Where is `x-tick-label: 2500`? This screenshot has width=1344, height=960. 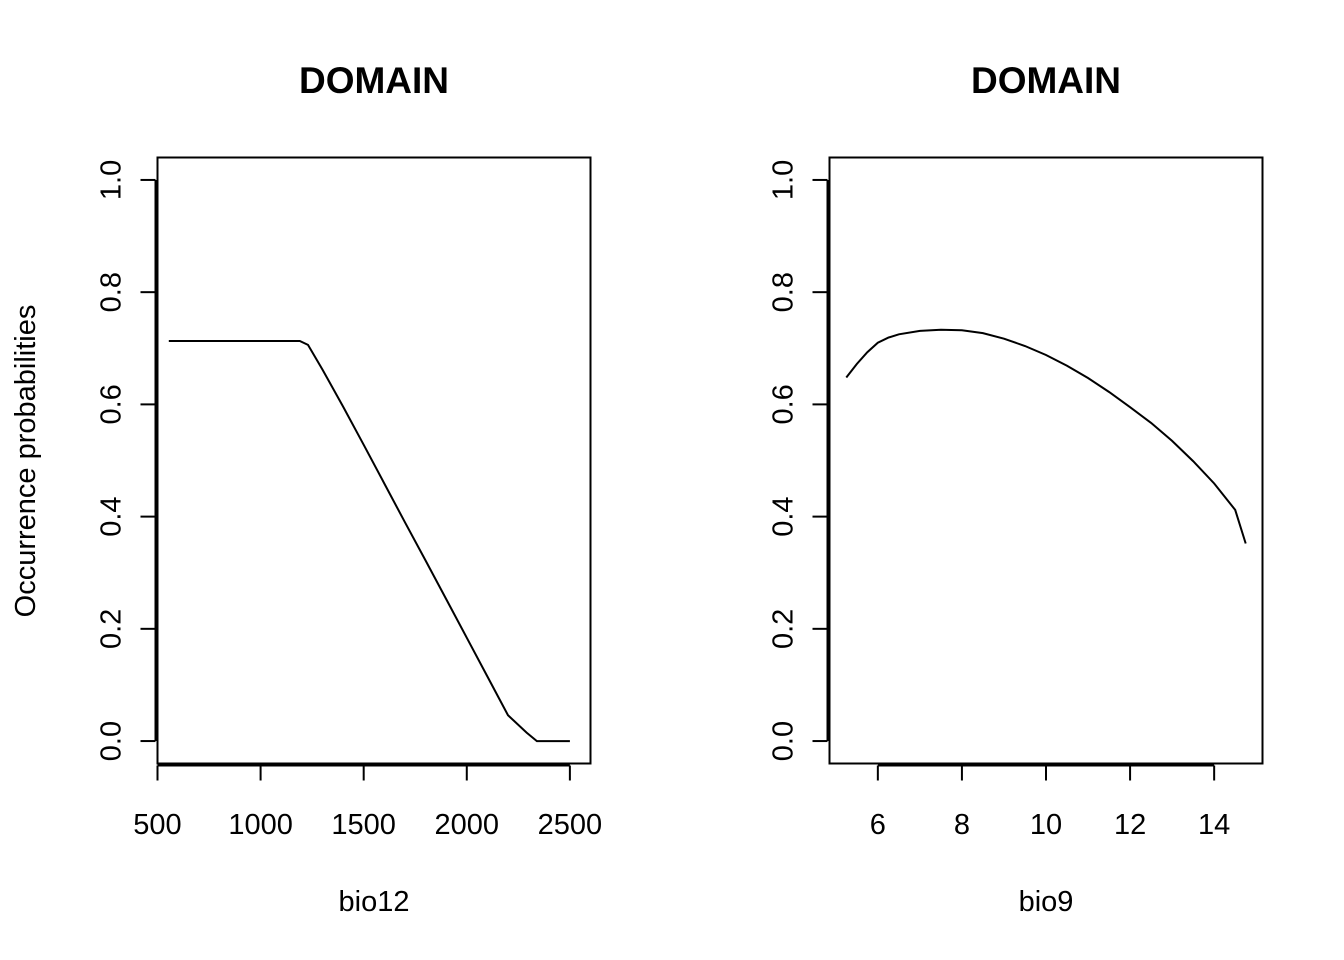
x-tick-label: 2500 is located at coordinates (570, 825).